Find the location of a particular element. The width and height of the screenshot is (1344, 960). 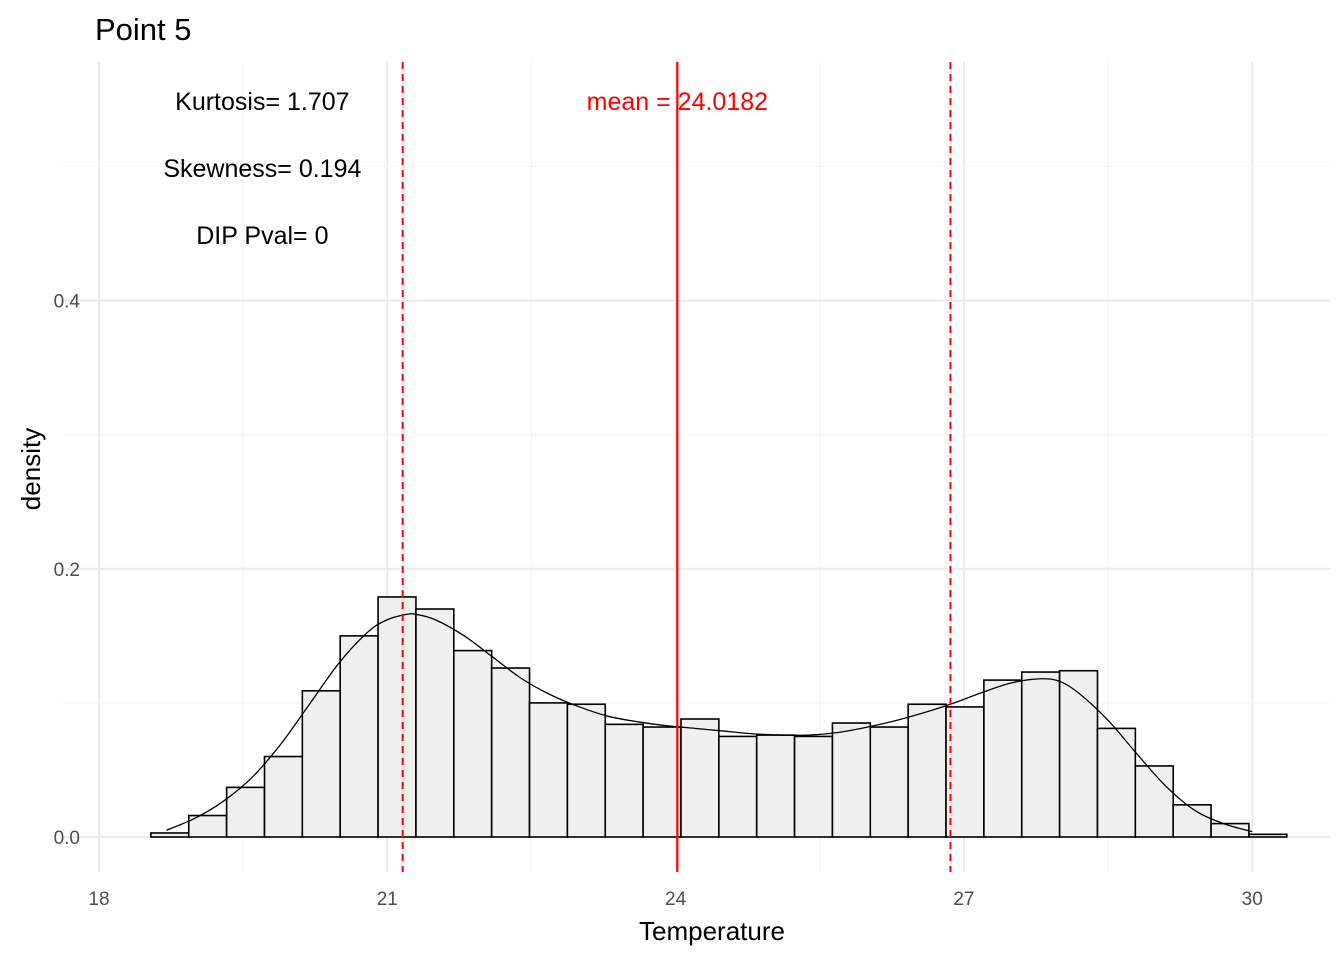

annotation-text: Skewness= 0.194 is located at coordinates (262, 169).